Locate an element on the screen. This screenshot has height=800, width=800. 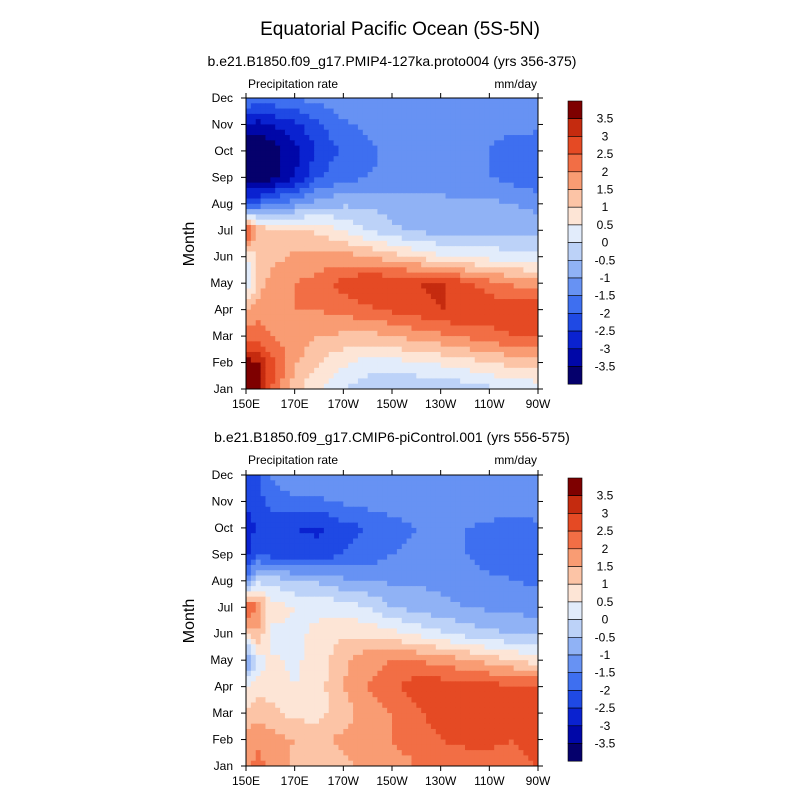
y-tick-label: Sep is located at coordinates (223, 177).